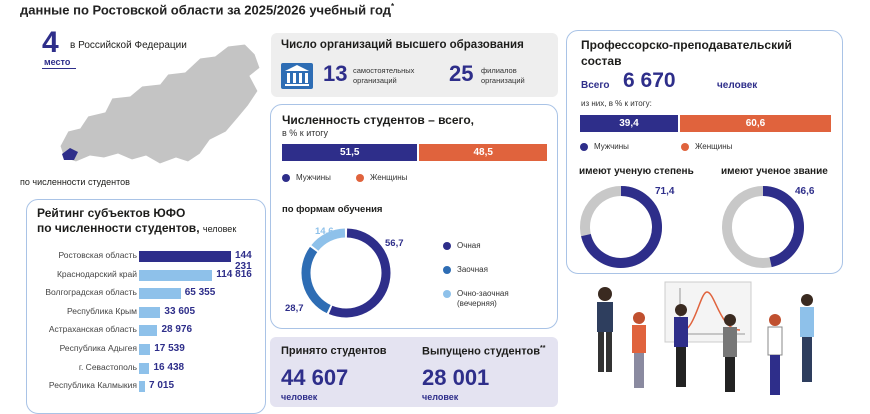  What do you see at coordinates (169, 367) in the screenshot?
I see `rating-value: 16 438` at bounding box center [169, 367].